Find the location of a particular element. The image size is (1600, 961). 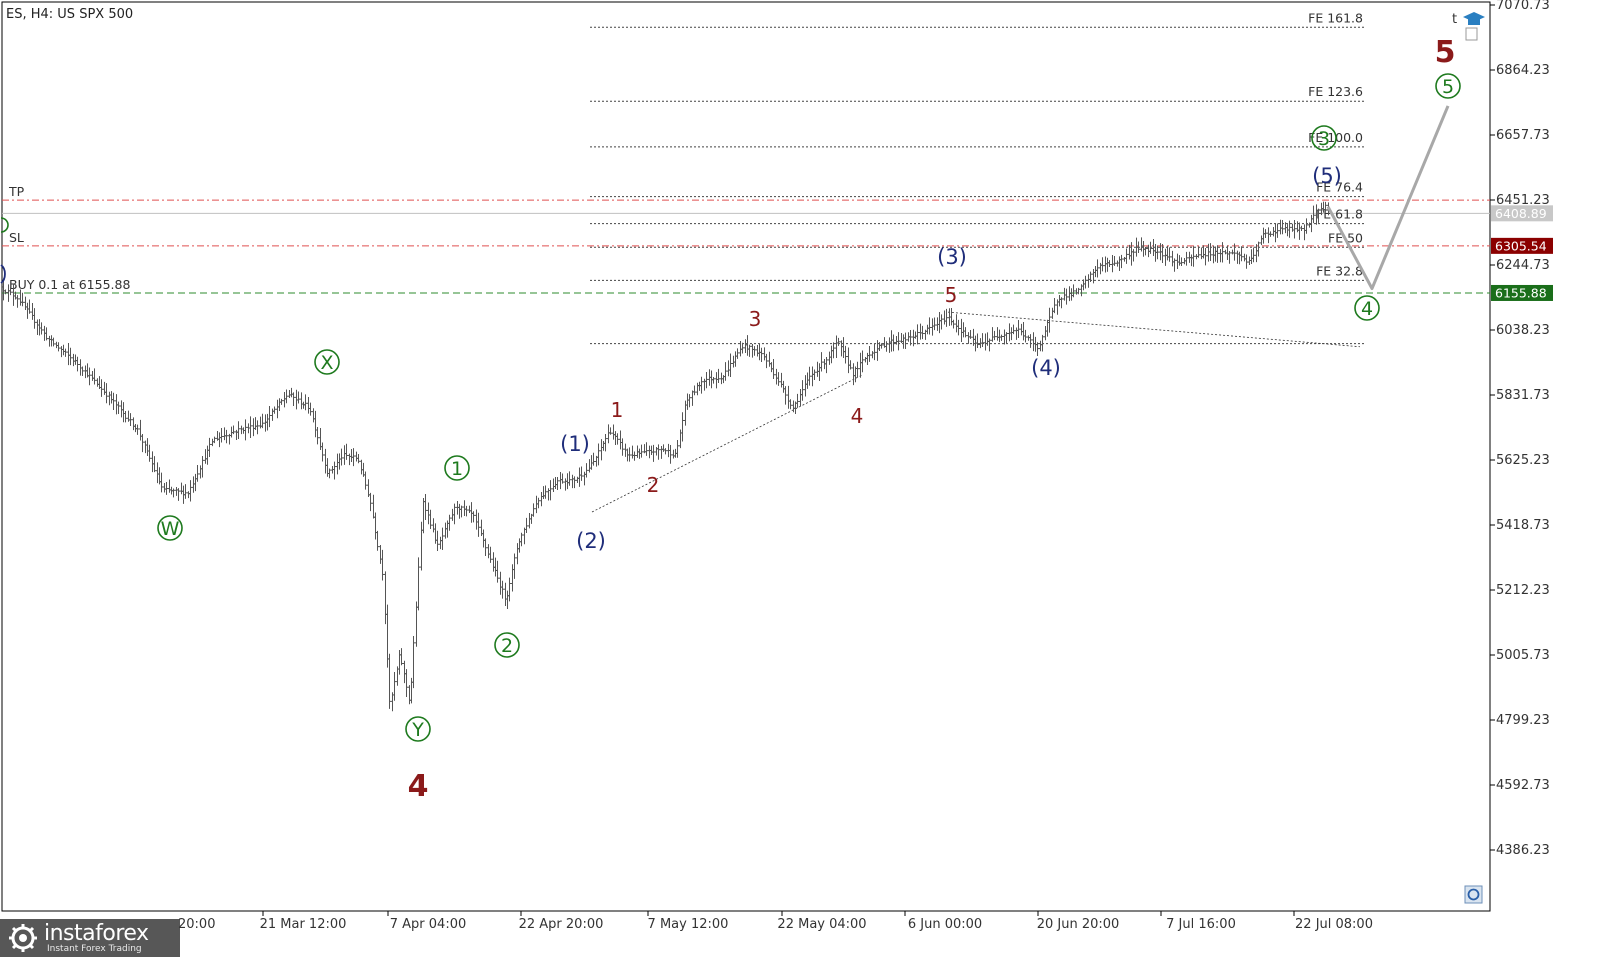

fe-level-label: FE 161.8 is located at coordinates (1335, 17).